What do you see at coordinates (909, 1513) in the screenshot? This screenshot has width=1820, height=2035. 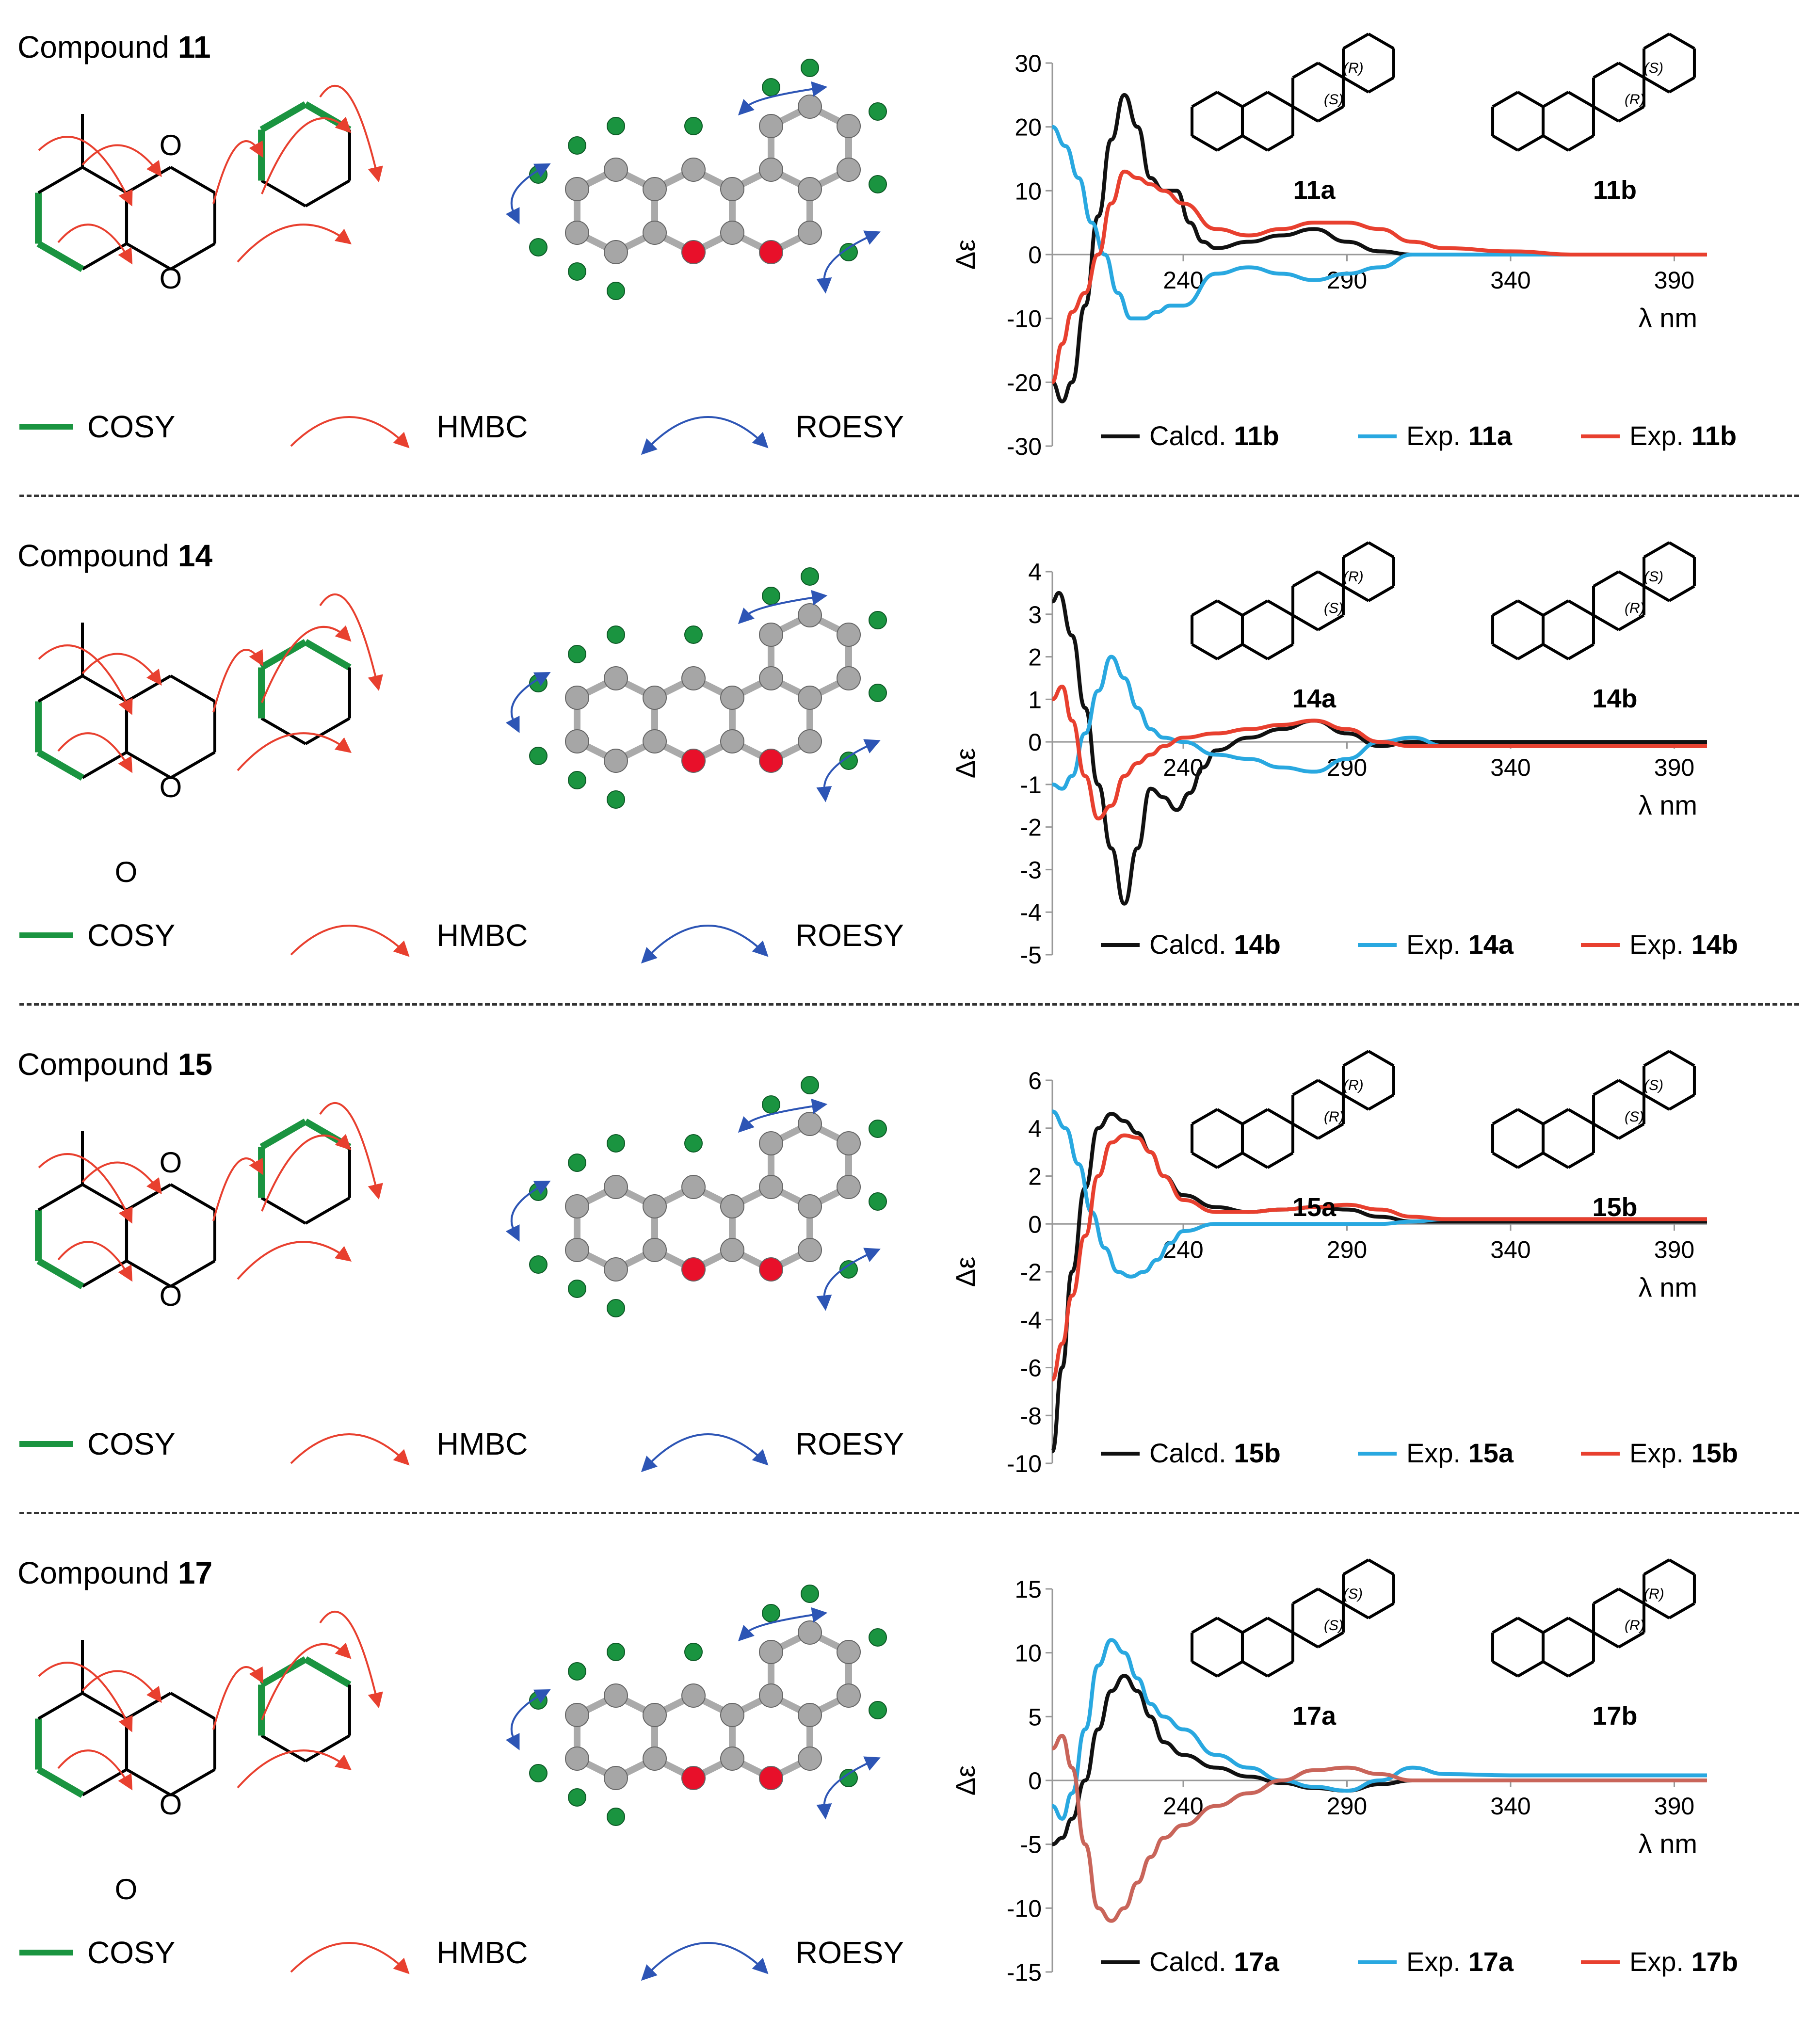 I see `panel-divider` at bounding box center [909, 1513].